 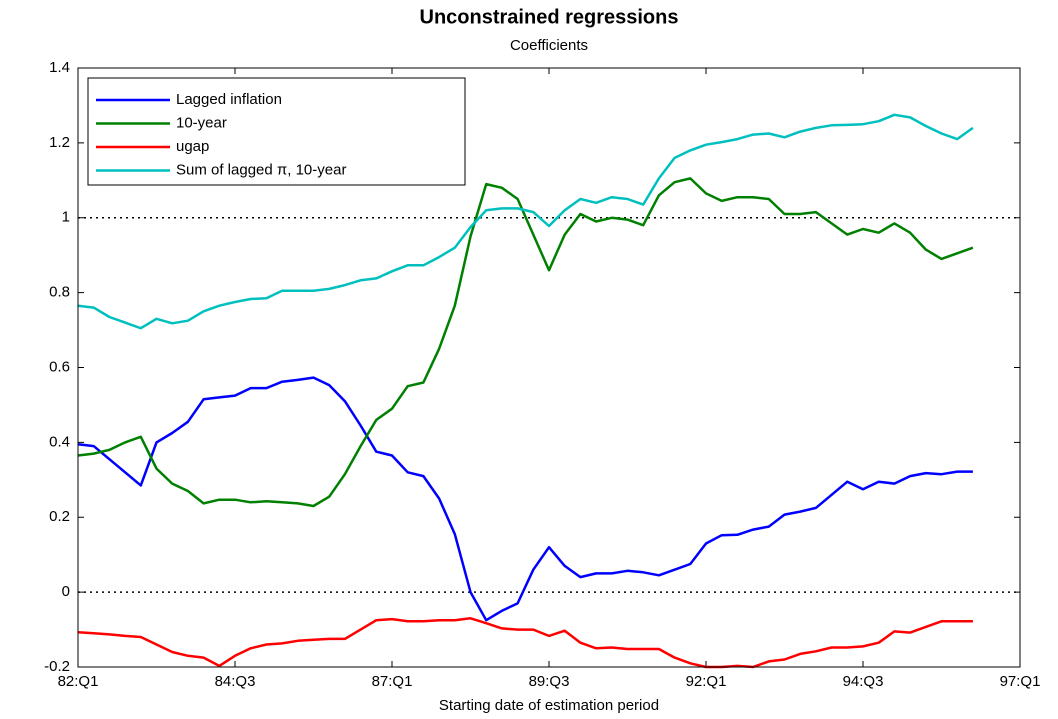 I want to click on legend-label: Sum of lagged π, 10-year, so click(x=261, y=169).